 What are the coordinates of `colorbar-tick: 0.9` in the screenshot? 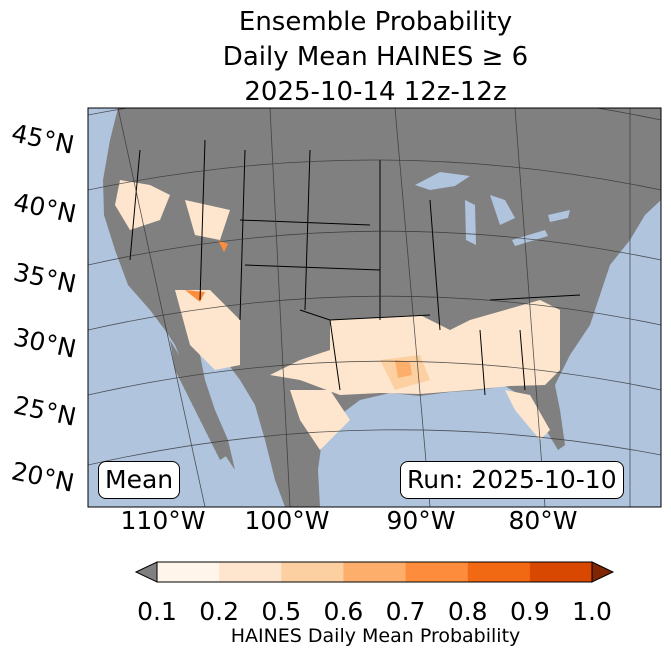 It's located at (529, 611).